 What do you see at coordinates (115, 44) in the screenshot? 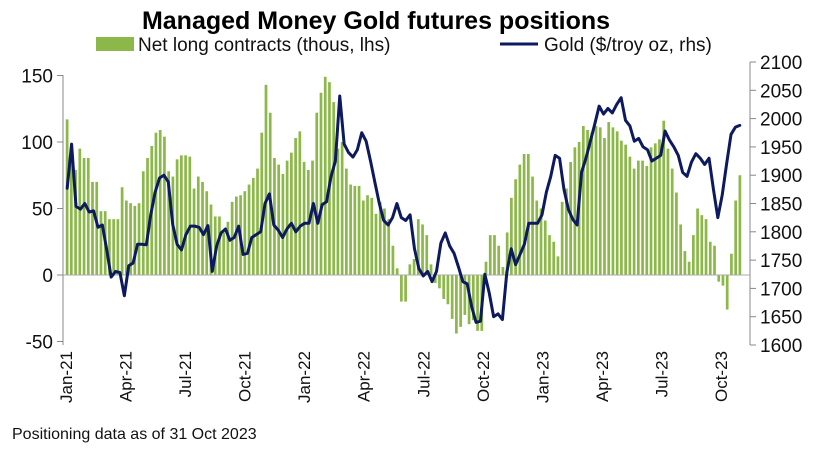
I see `legend-bar-swatch` at bounding box center [115, 44].